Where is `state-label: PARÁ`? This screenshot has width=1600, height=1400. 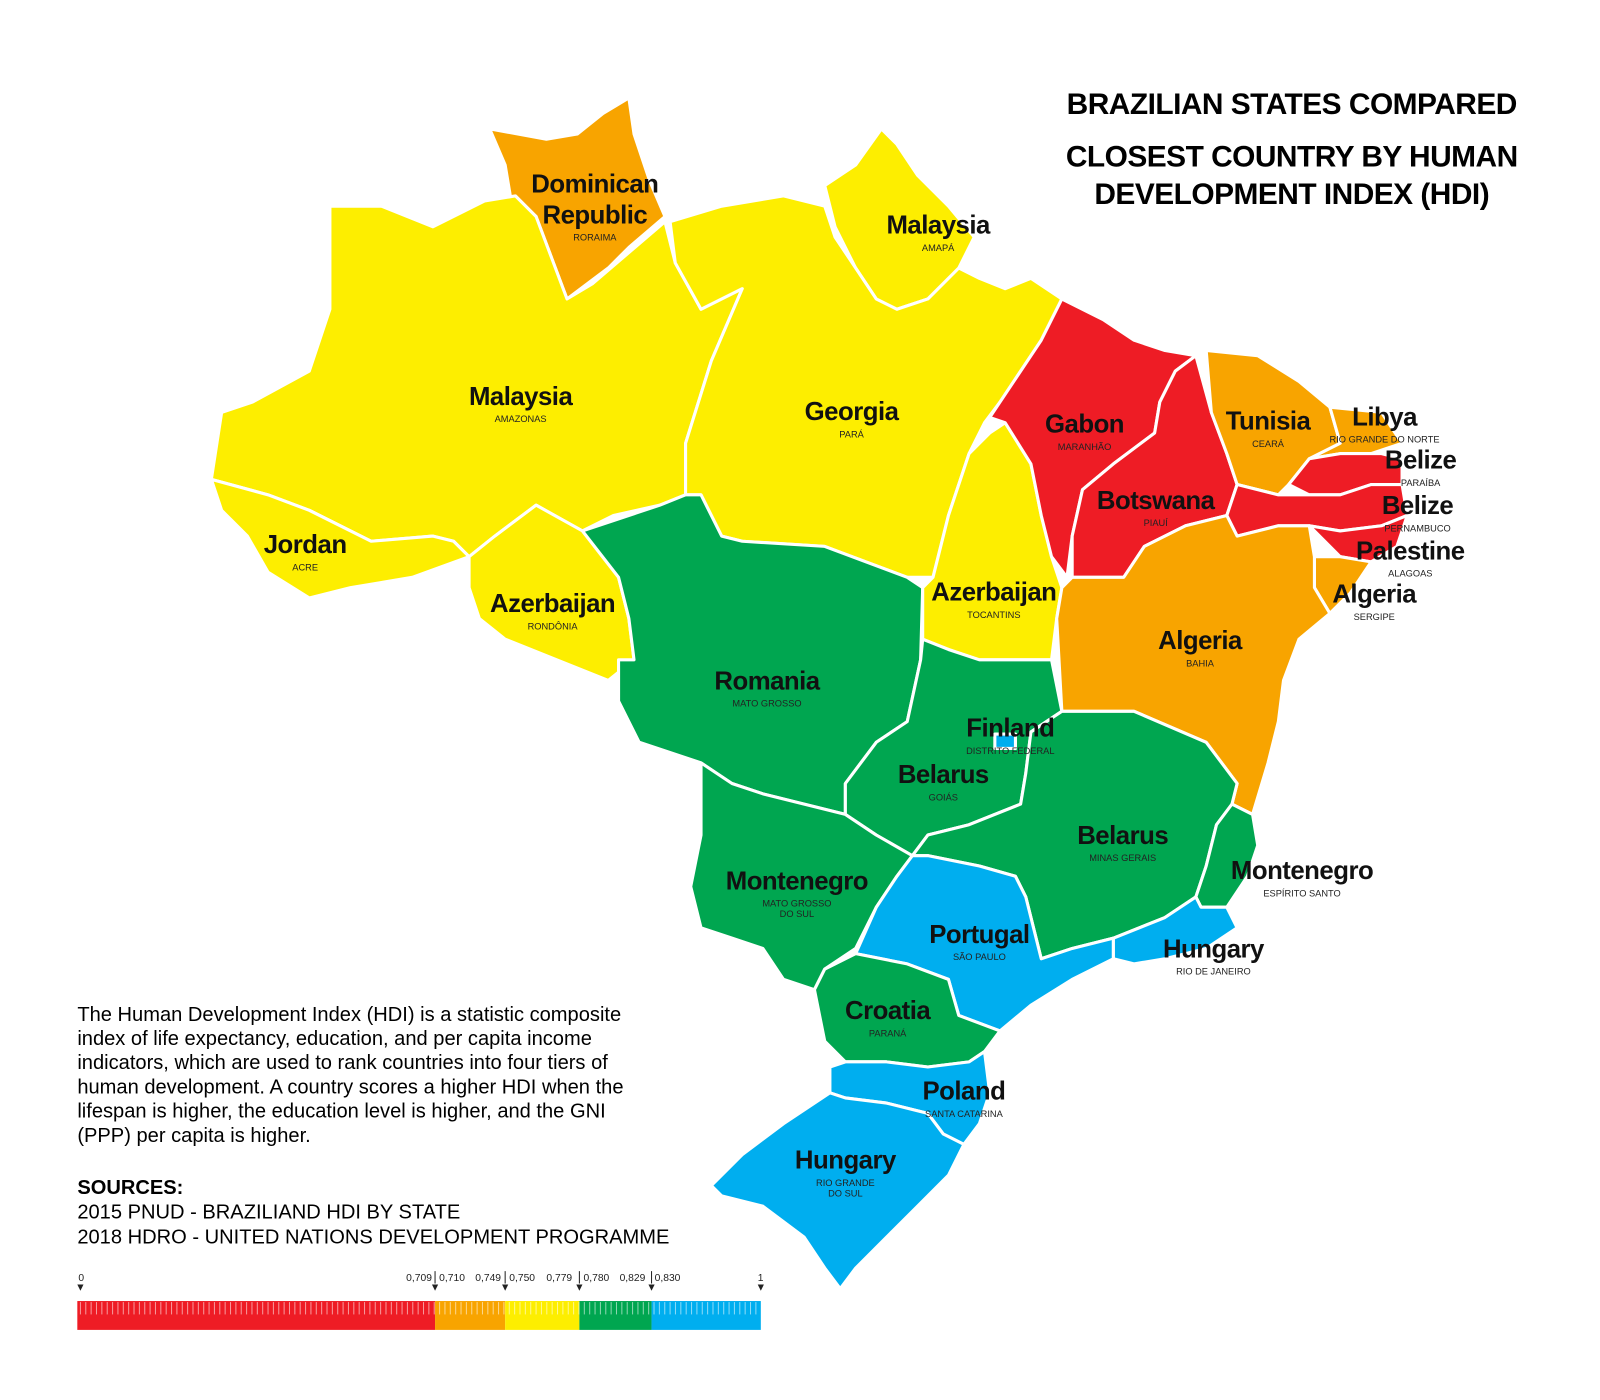 state-label: PARÁ is located at coordinates (851, 435).